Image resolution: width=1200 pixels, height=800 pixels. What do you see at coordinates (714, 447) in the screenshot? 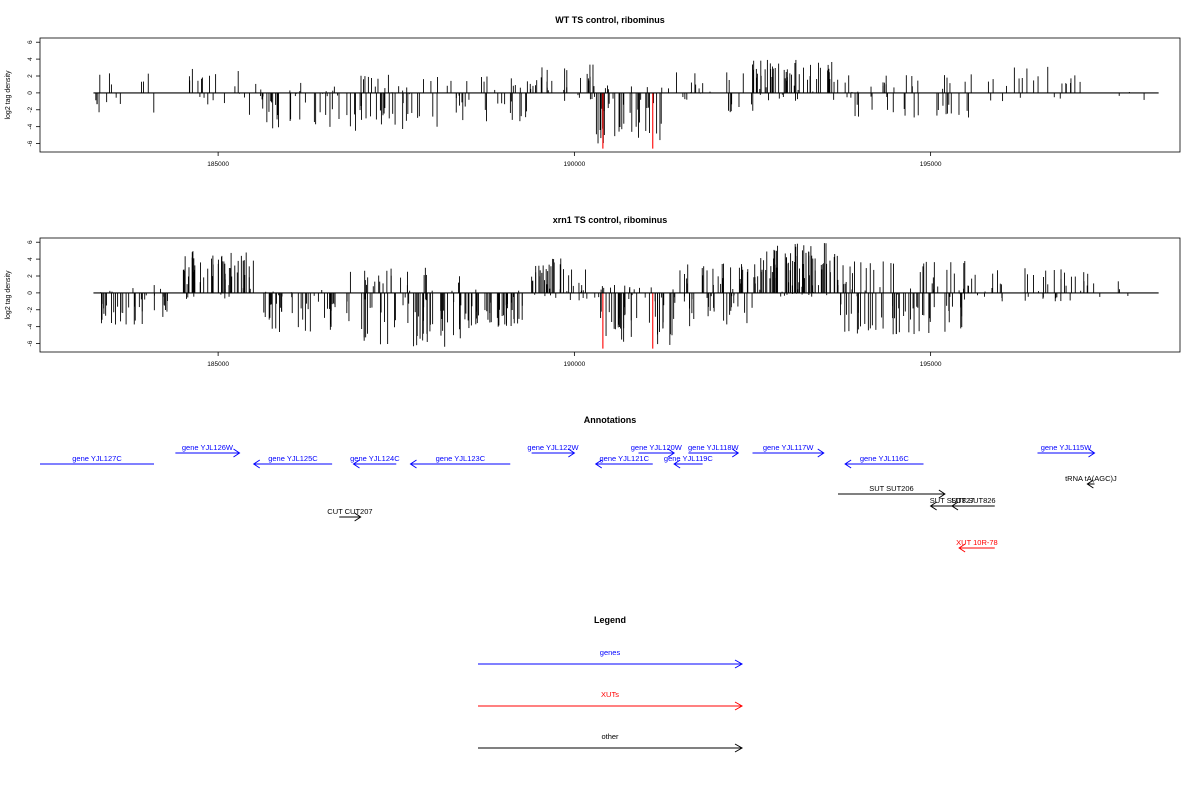
I see `feature-label: gene YJL118W` at bounding box center [714, 447].